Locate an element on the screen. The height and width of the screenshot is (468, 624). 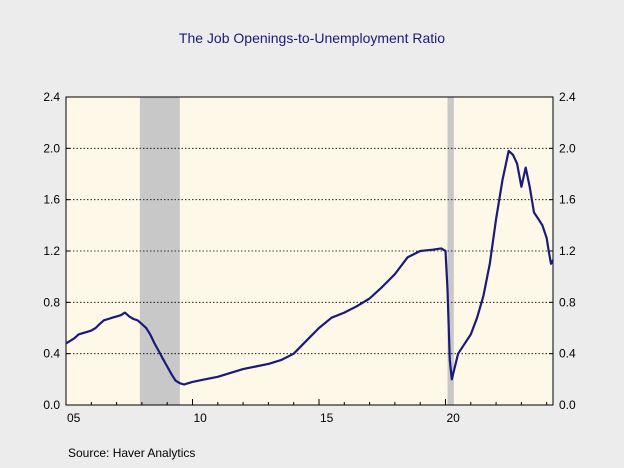
y-tick-label-right: 0.4 is located at coordinates (567, 354).